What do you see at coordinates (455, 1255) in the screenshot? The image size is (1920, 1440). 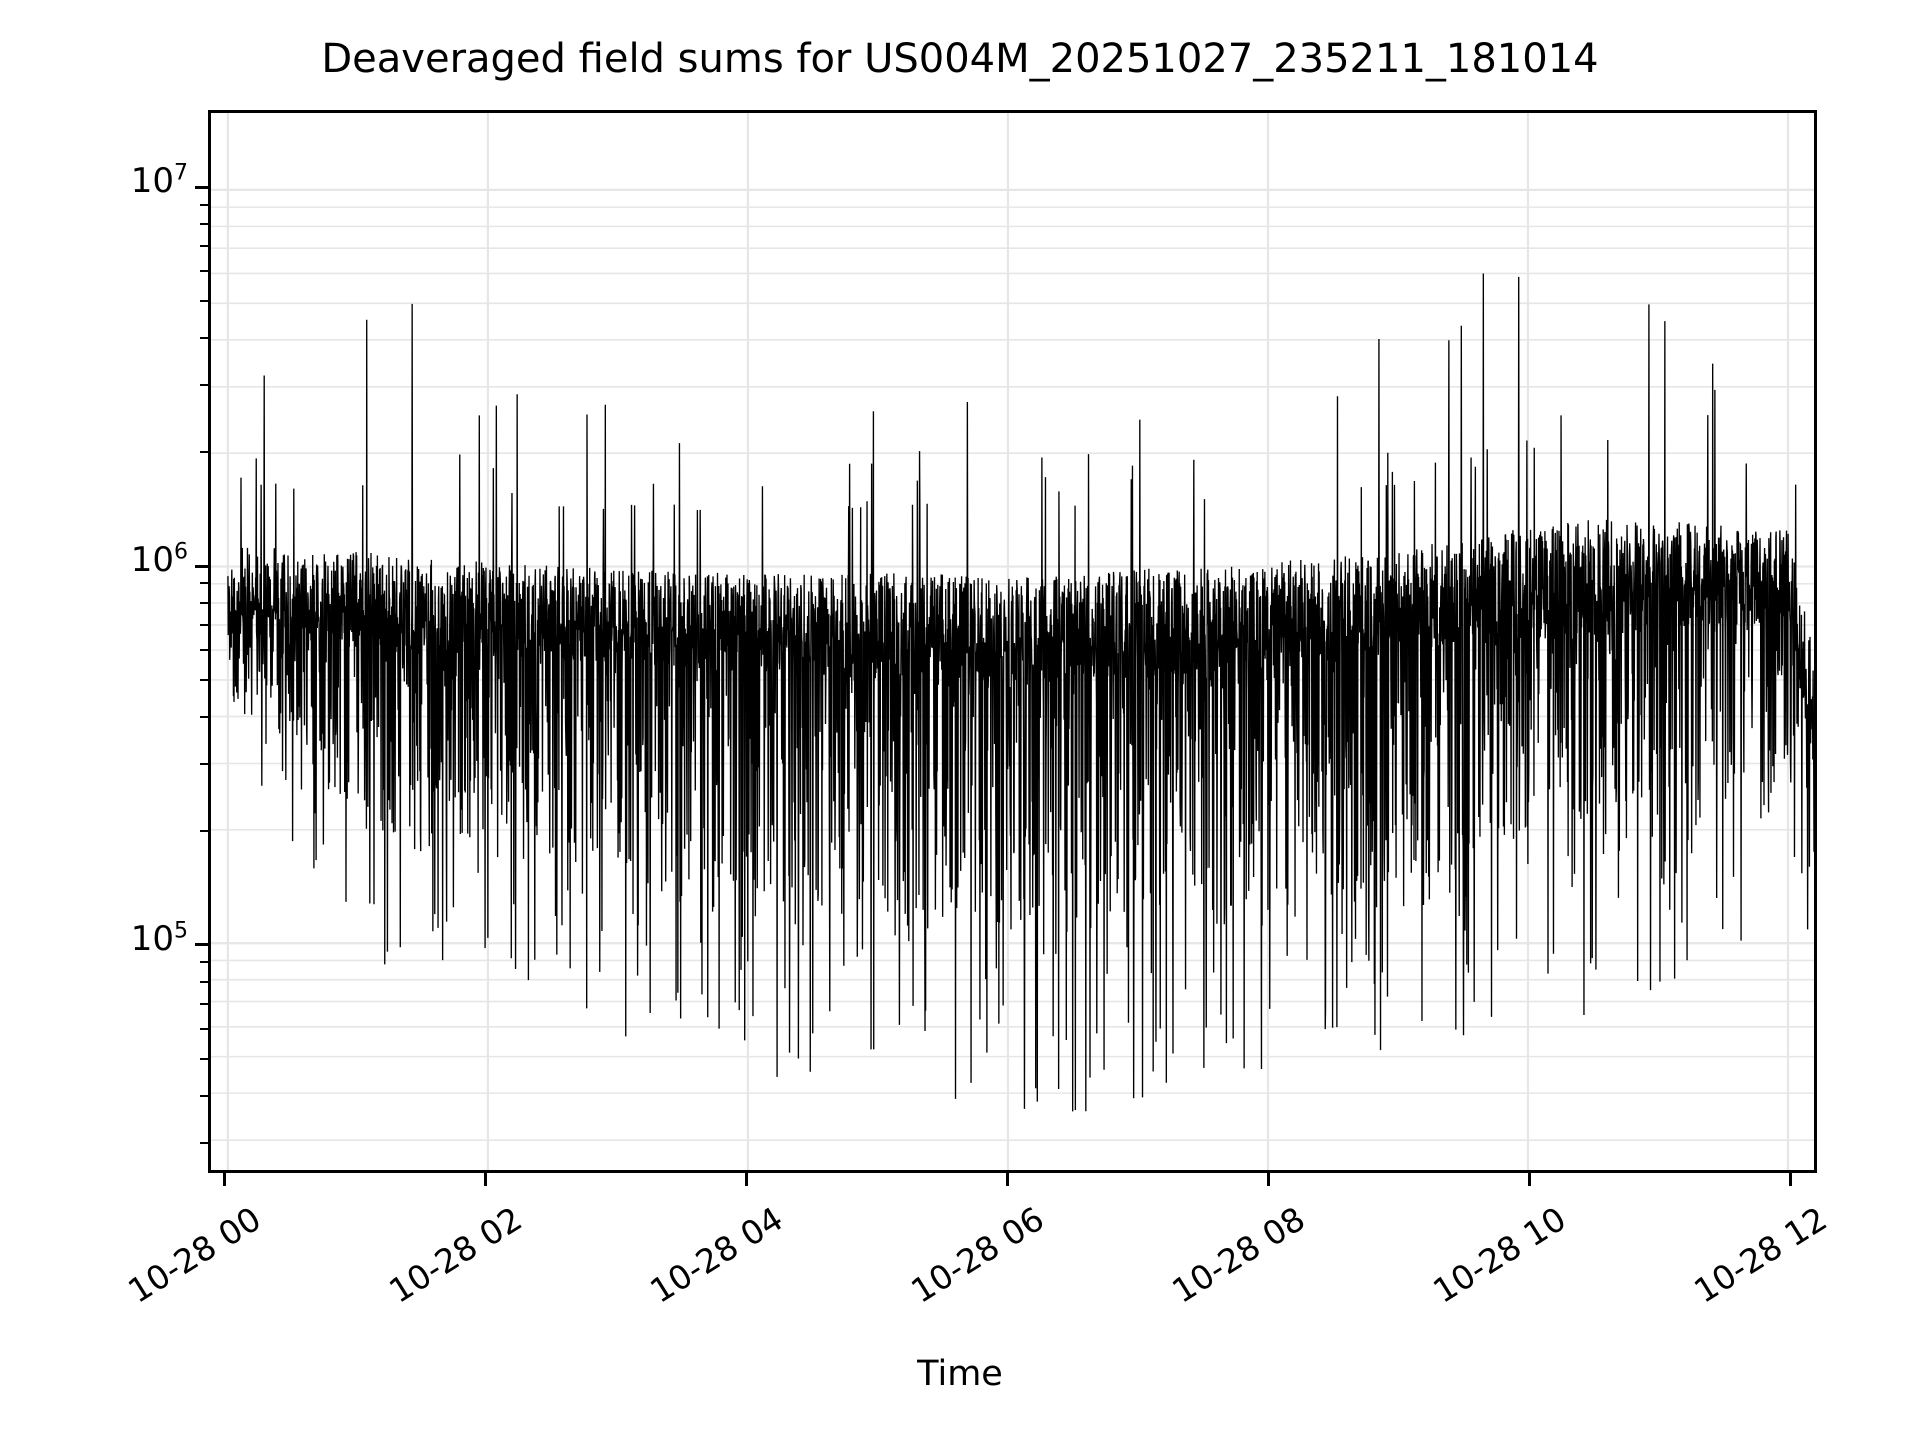 I see `x-tick-label: 10-28 02` at bounding box center [455, 1255].